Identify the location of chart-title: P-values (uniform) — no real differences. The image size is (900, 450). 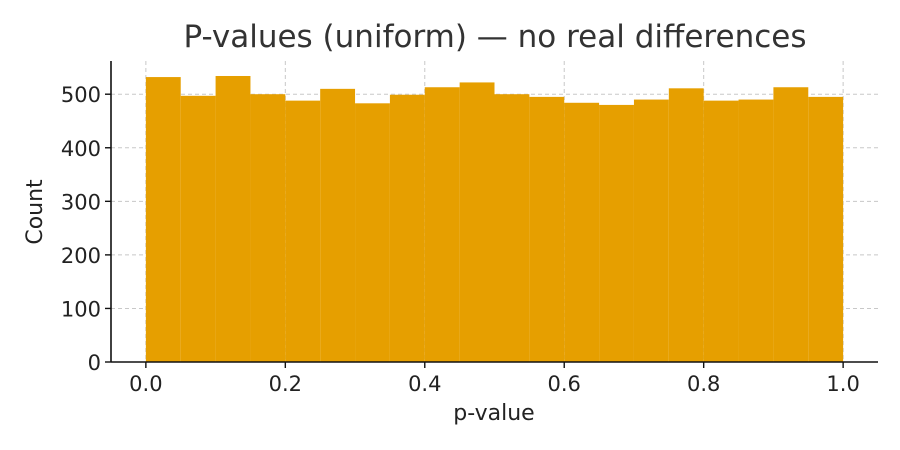
(495, 37).